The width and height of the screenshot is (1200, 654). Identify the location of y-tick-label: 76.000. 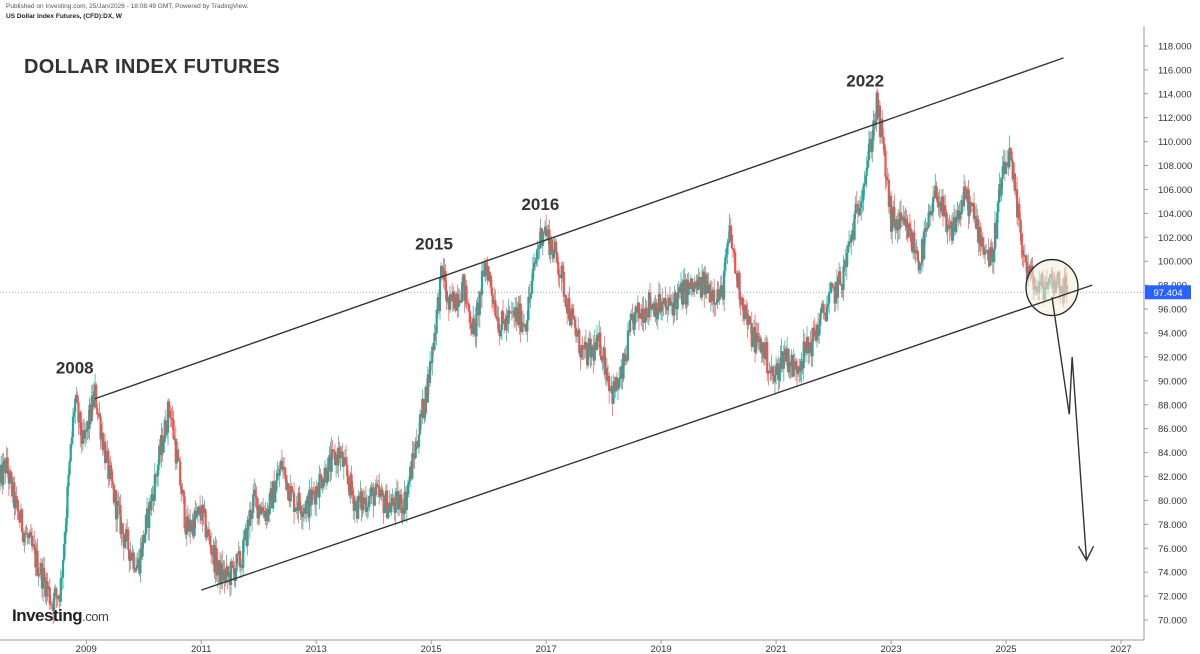
(1172, 549).